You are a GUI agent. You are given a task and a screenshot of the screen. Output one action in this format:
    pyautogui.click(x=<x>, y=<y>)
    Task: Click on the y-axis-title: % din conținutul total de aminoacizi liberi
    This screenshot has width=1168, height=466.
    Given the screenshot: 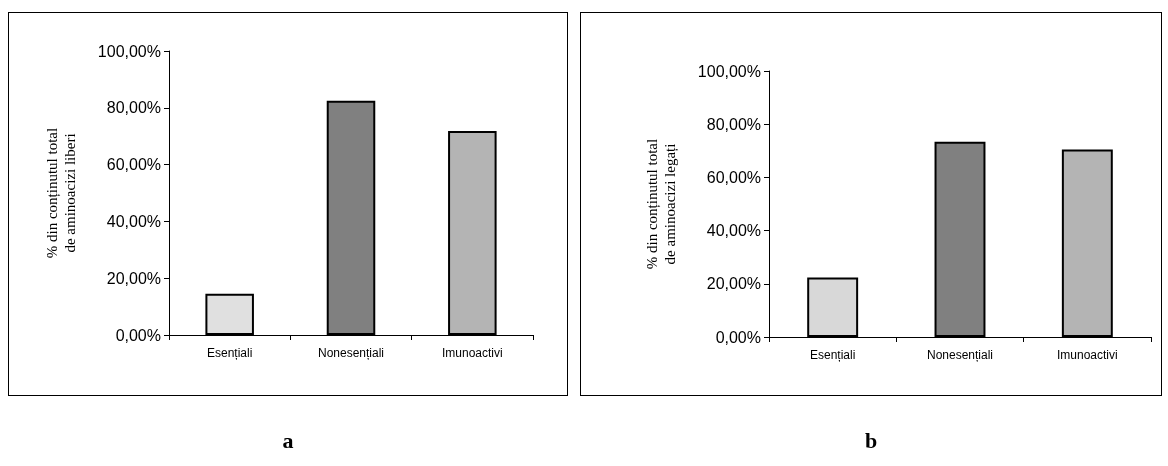 What is the action you would take?
    pyautogui.click(x=61, y=193)
    